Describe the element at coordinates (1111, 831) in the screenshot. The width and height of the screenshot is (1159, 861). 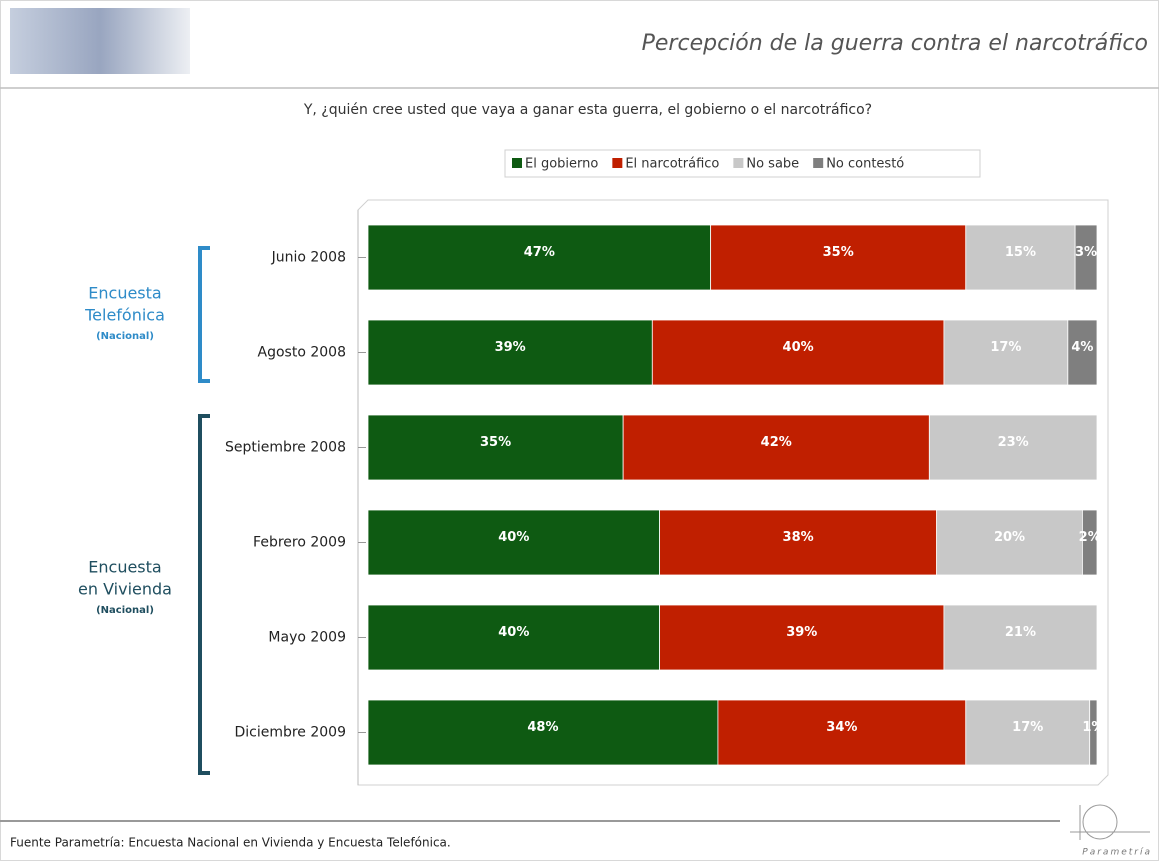
I see `logo: Parametría` at that location.